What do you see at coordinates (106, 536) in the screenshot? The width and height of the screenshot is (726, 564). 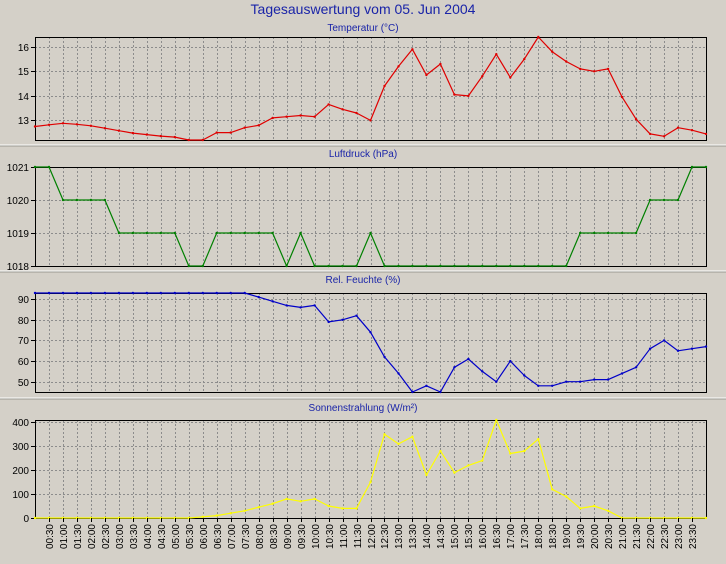 I see `x-tick-label: 02:30` at bounding box center [106, 536].